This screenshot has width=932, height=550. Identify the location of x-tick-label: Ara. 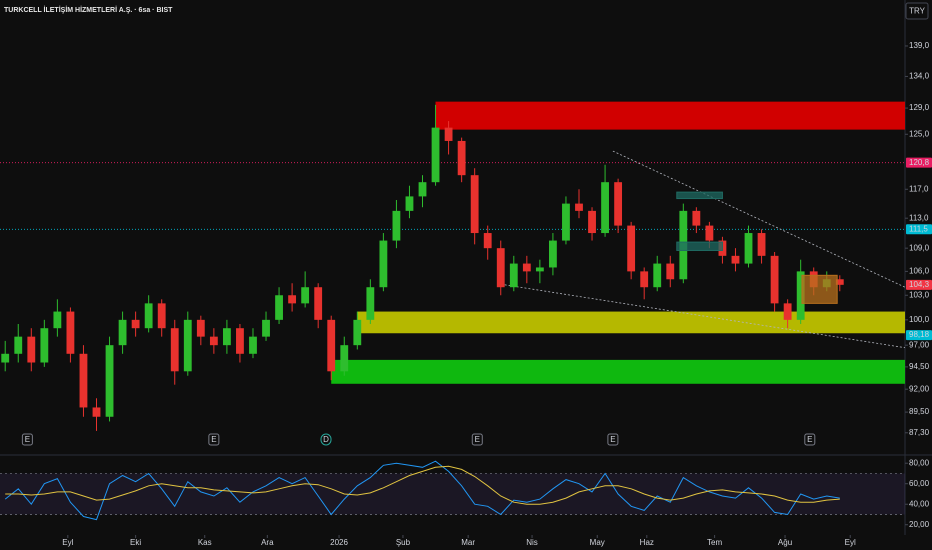
(267, 542).